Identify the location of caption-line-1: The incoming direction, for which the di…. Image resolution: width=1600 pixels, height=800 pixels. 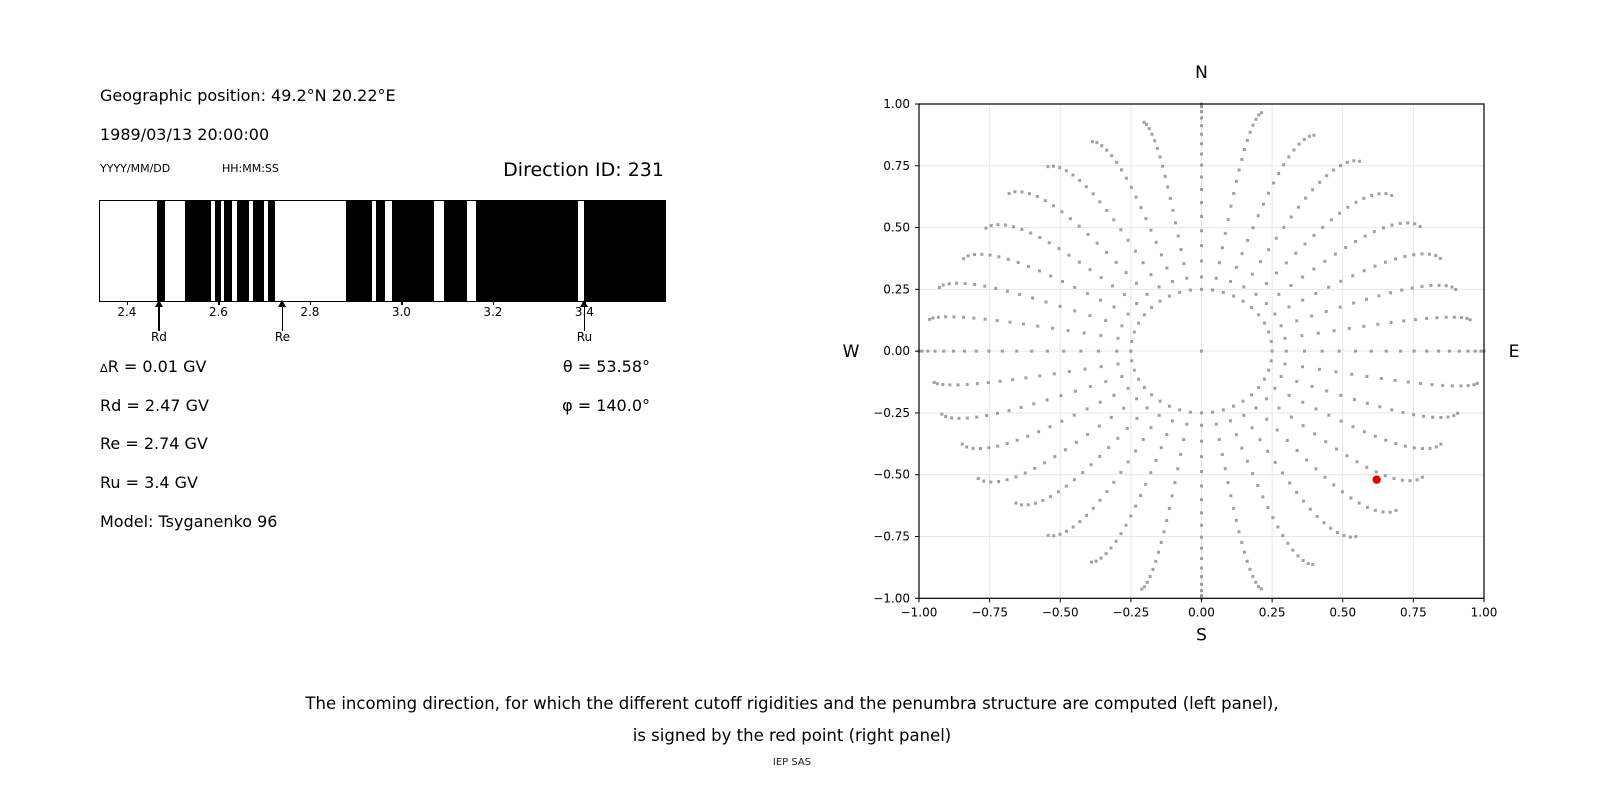
(792, 703).